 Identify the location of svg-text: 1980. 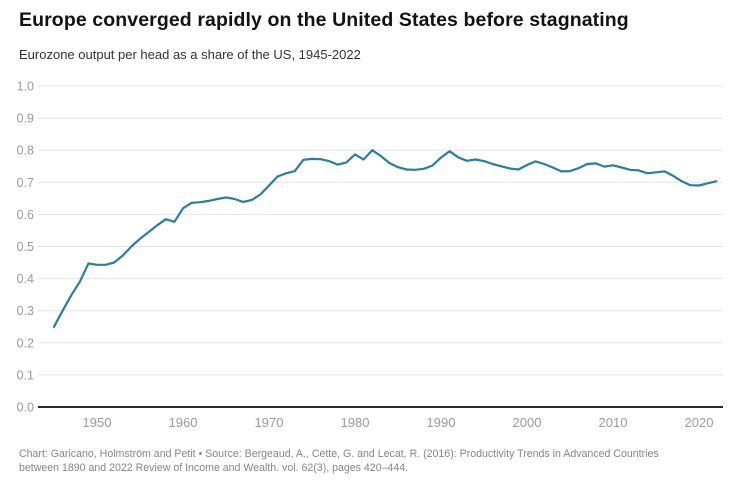
(355, 422).